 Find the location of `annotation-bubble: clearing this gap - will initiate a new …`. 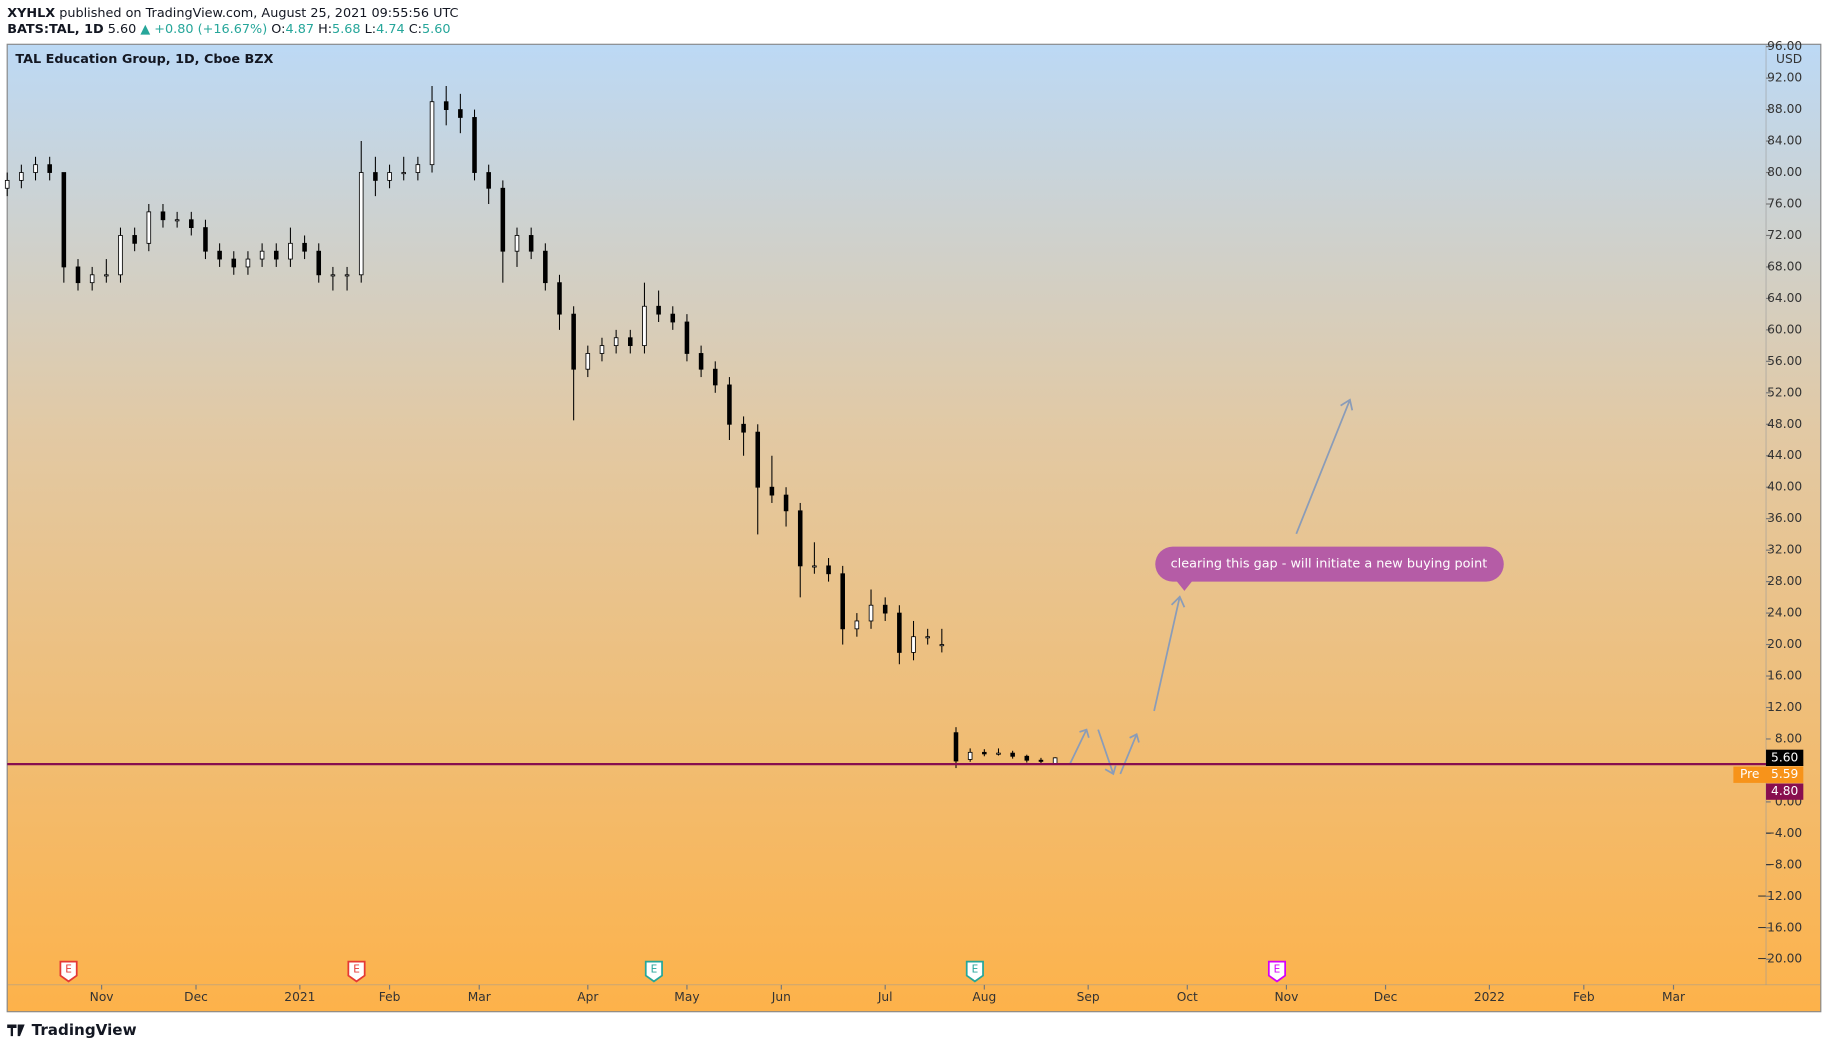

annotation-bubble: clearing this gap - will initiate a new … is located at coordinates (1329, 568).